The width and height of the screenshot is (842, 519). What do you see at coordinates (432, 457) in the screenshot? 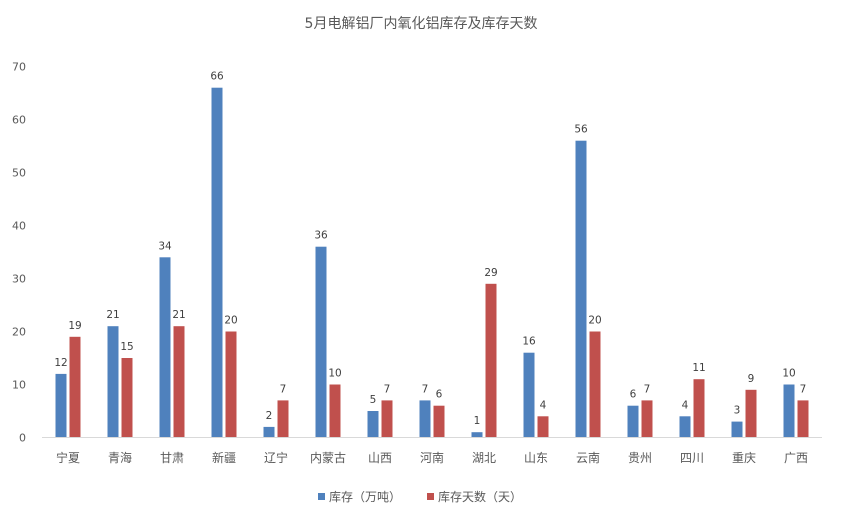
I see `x-category-label: 河南` at bounding box center [432, 457].